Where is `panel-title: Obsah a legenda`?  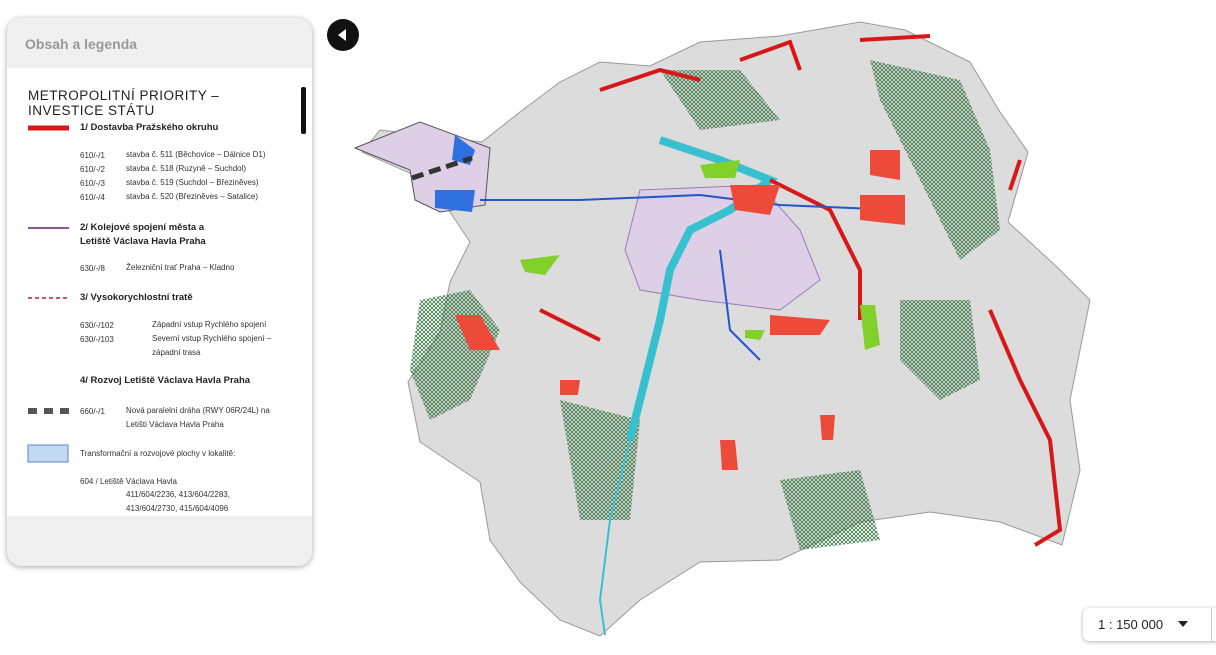
panel-title: Obsah a legenda is located at coordinates (81, 44).